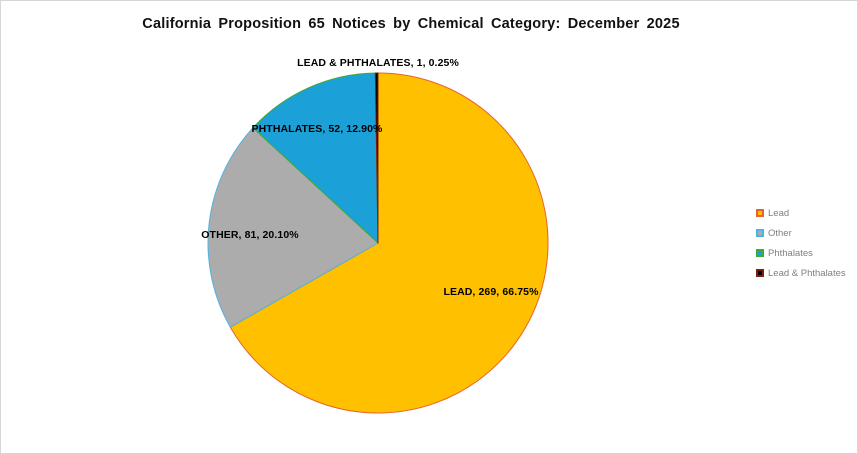 The width and height of the screenshot is (858, 454). What do you see at coordinates (760, 273) in the screenshot?
I see `legend-swatch-lead-phthalates` at bounding box center [760, 273].